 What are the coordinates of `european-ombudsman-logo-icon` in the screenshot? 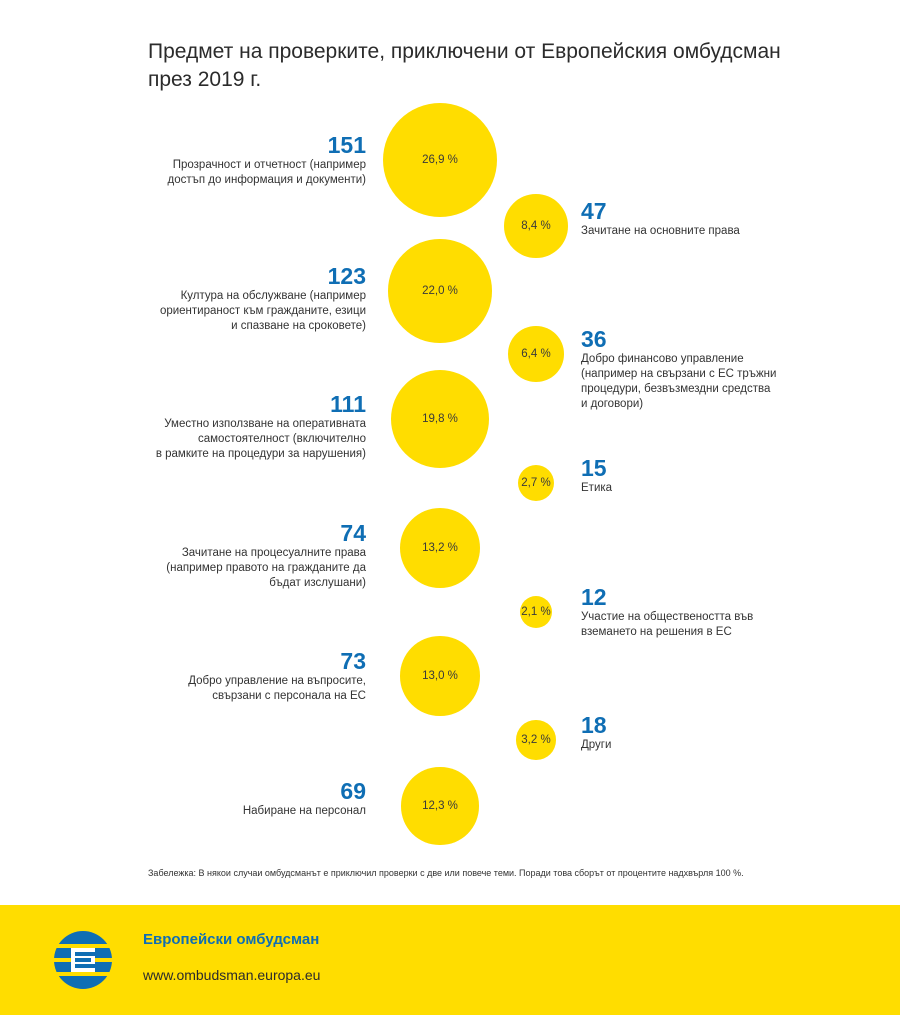 It's located at (83, 960).